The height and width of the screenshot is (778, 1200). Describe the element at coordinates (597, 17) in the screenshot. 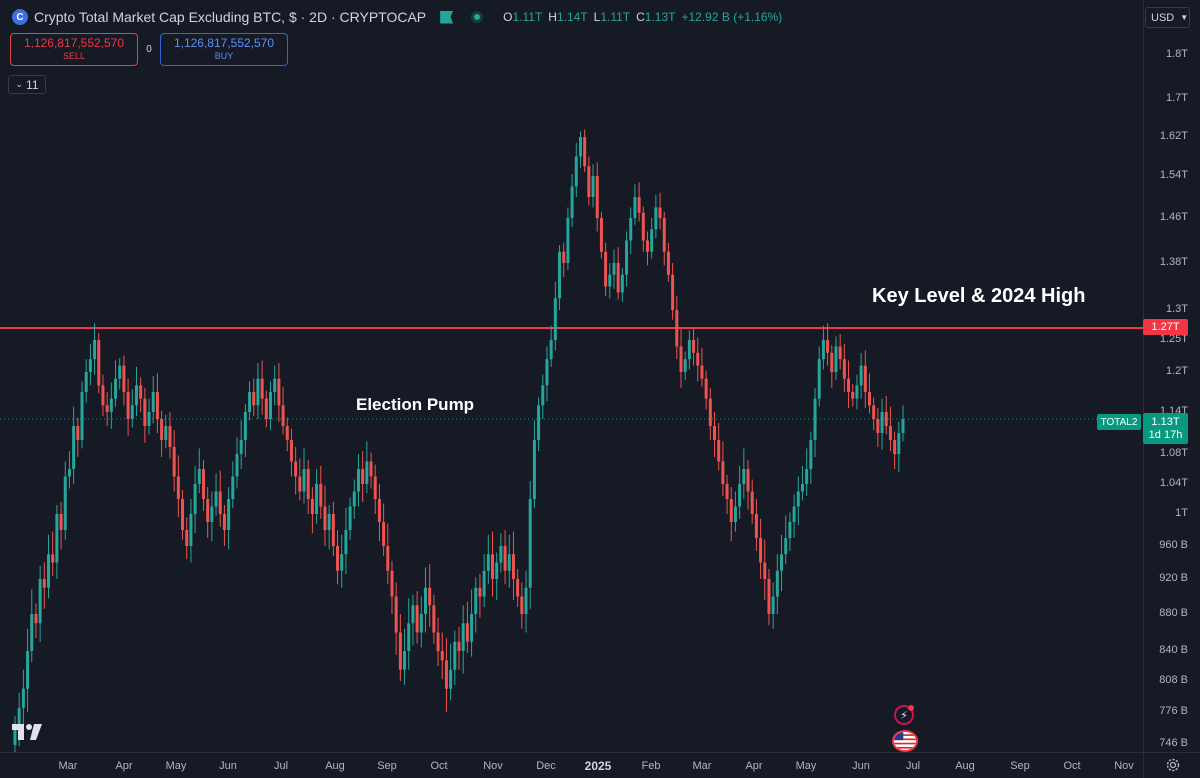

I see `ohlc-key: L` at that location.